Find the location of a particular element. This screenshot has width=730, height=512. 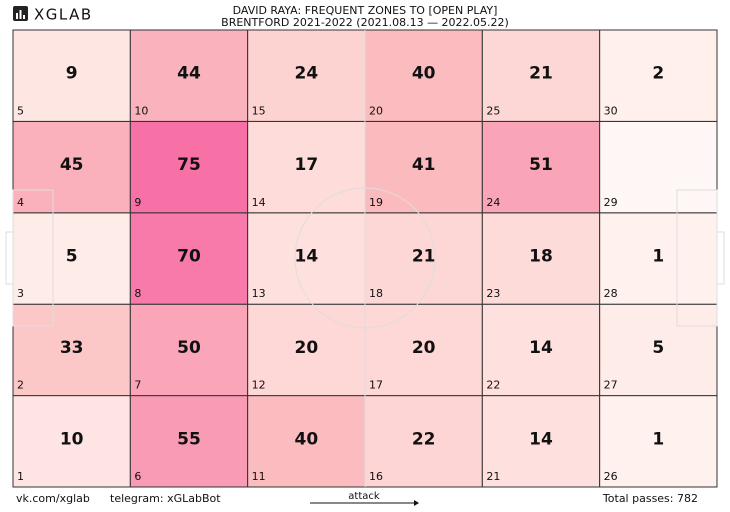

zone-number: 8 is located at coordinates (137, 293).